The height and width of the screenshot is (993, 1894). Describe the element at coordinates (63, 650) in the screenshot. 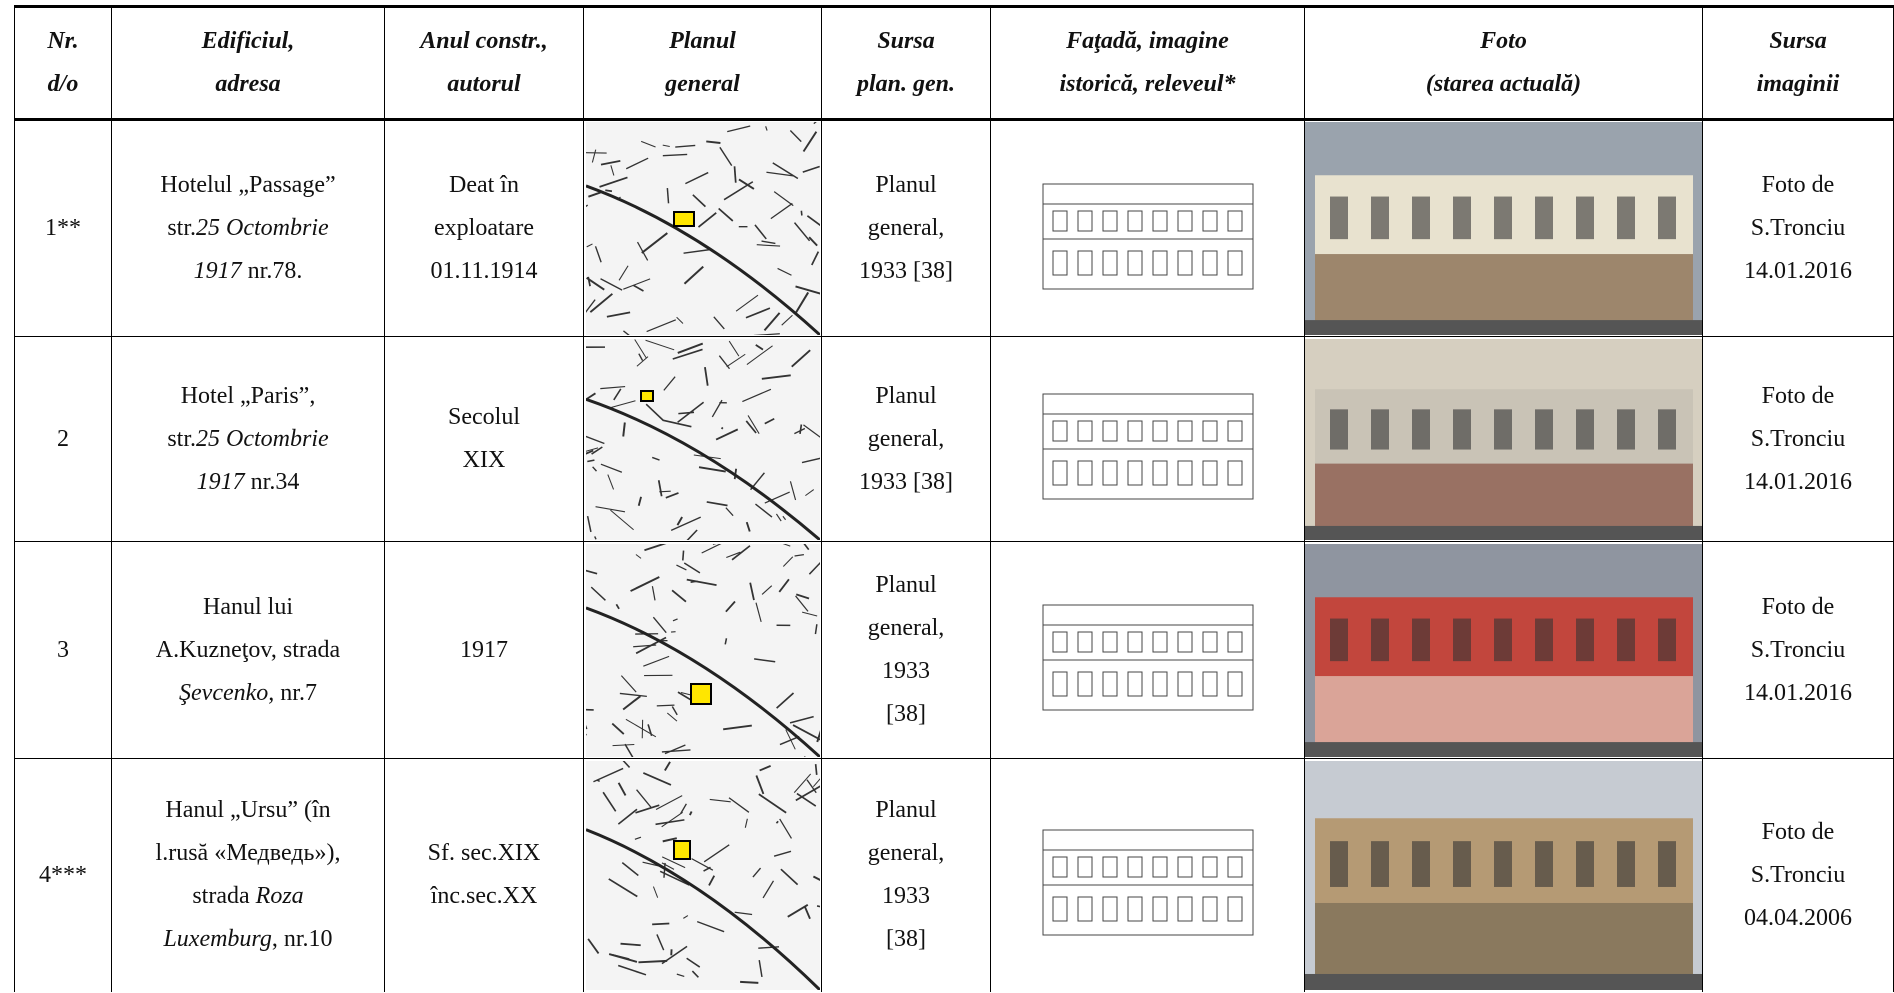

I see `row-number: 3` at that location.